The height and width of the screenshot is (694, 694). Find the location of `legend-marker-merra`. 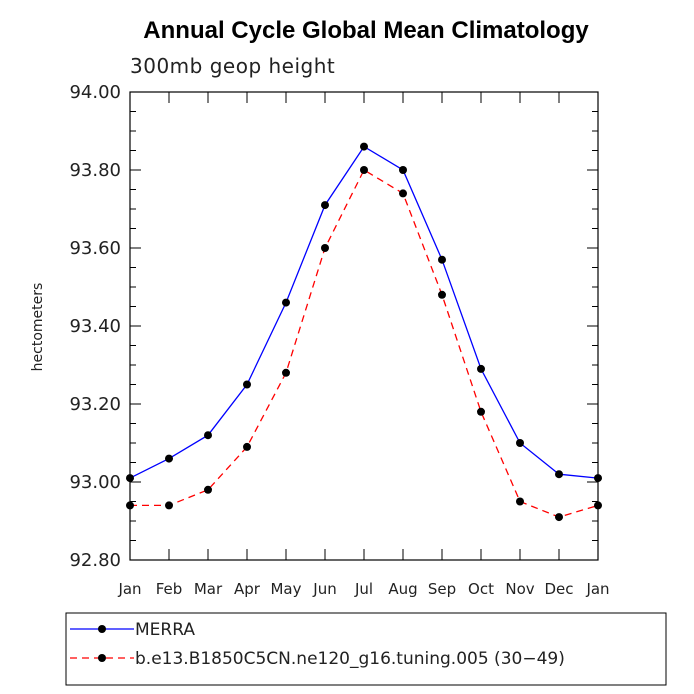

legend-marker-merra is located at coordinates (102, 629).